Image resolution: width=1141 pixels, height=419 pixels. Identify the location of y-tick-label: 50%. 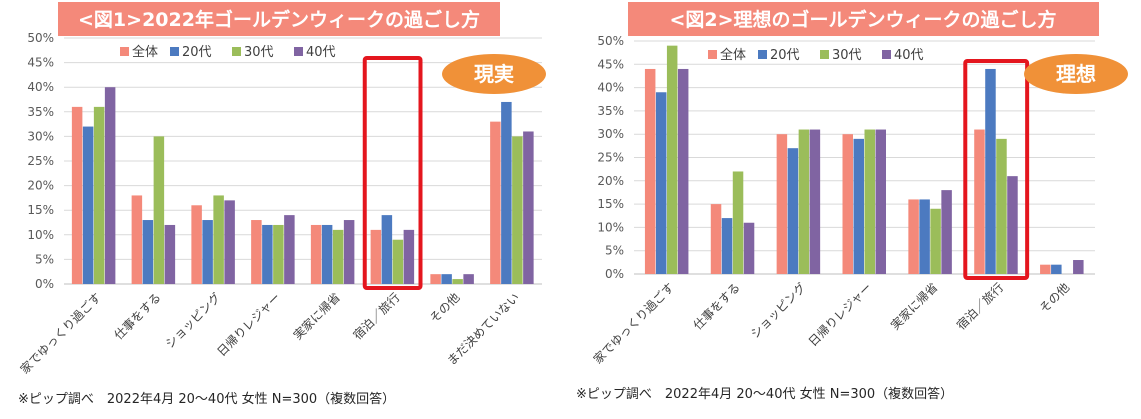
(610, 41).